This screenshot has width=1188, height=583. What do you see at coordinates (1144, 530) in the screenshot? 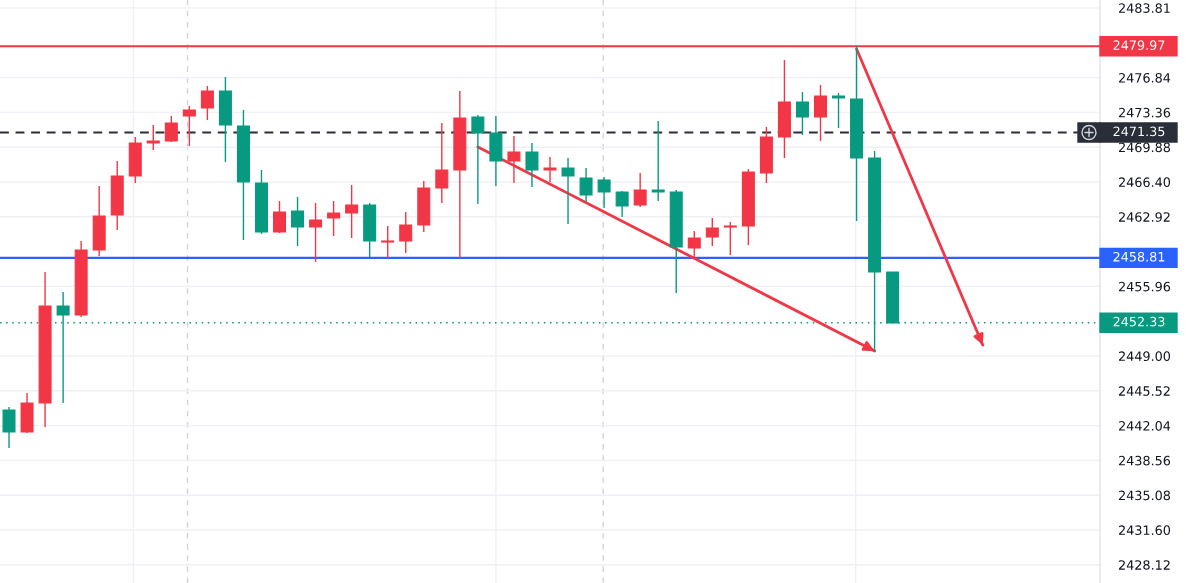
I see `y-tick-label: 2431.60` at bounding box center [1144, 530].